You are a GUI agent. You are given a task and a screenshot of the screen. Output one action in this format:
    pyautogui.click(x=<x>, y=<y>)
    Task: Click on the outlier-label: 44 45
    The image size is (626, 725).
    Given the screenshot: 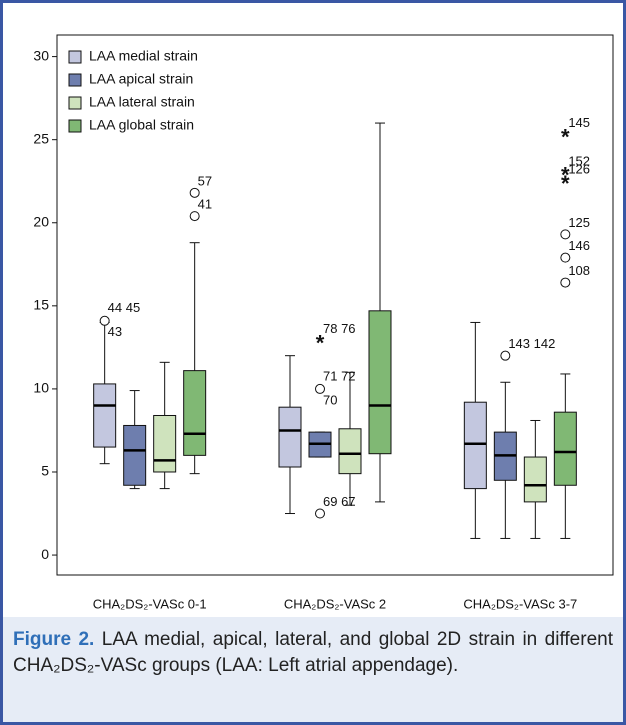 What is the action you would take?
    pyautogui.click(x=124, y=307)
    